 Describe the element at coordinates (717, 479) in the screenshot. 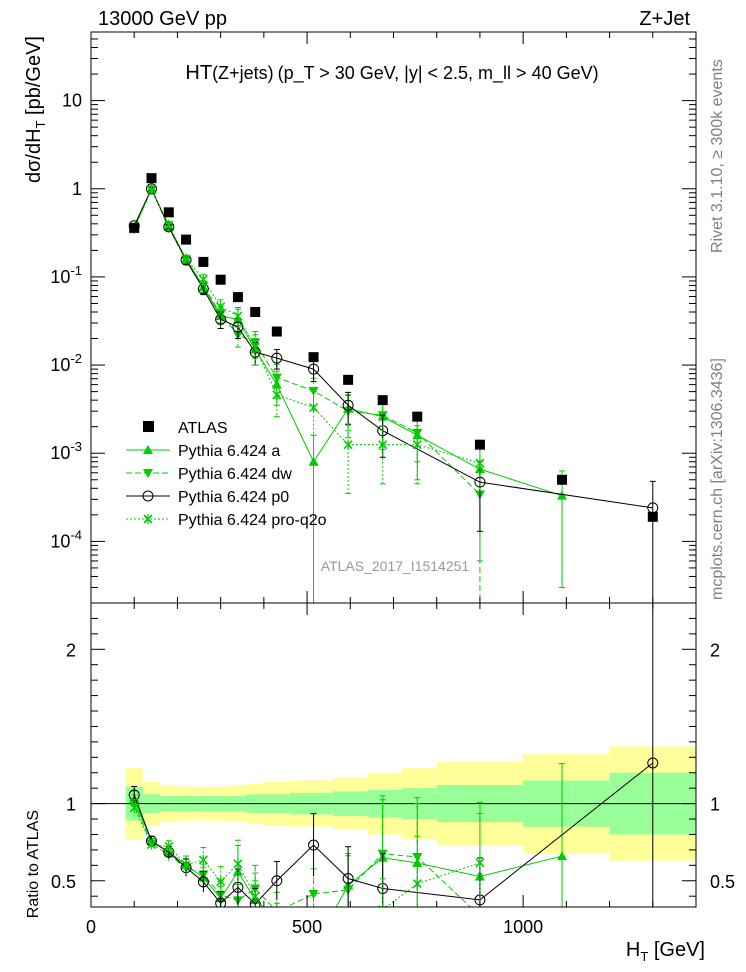

I see `mcplots-label: mcplots.cern.ch [arXiv:1306.3436]` at that location.